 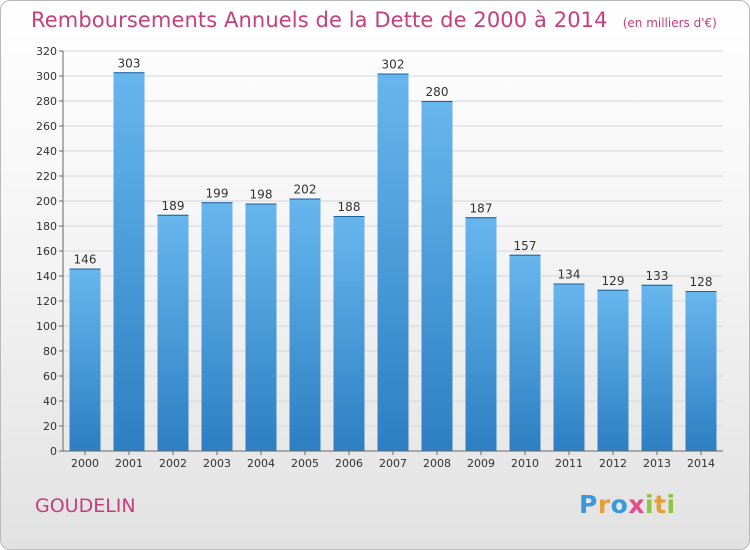 I want to click on y-tick-label: 300, so click(x=46, y=76).